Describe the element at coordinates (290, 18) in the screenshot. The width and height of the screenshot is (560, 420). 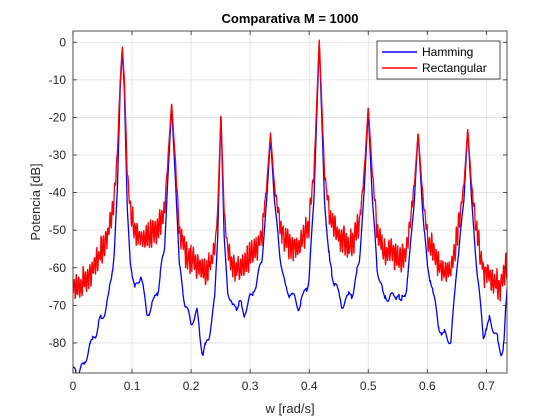
I see `chart-title: Comparativa M = 1000` at that location.